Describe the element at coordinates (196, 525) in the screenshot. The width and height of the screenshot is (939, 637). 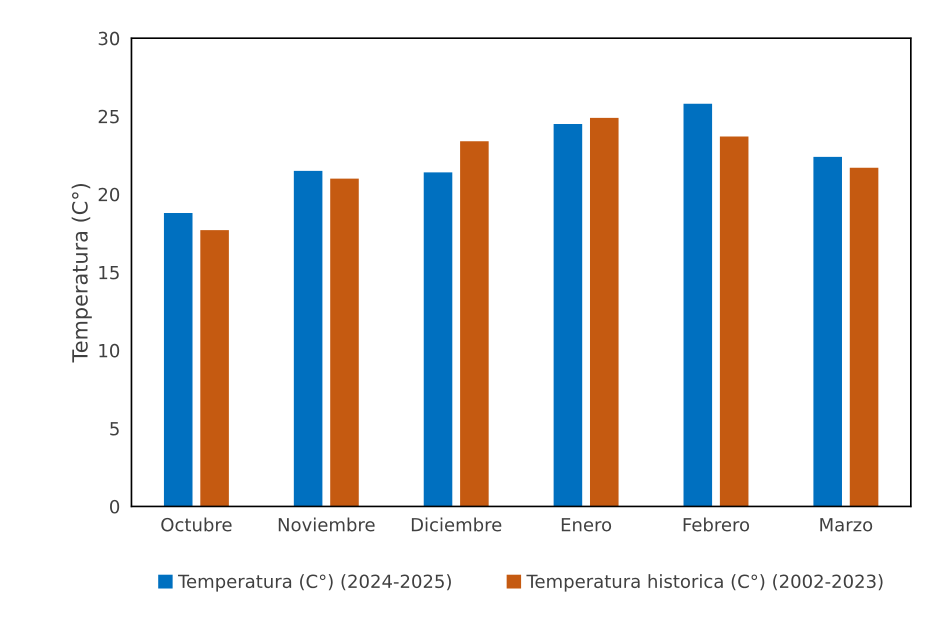
I see `x-tick-label: Octubre` at that location.